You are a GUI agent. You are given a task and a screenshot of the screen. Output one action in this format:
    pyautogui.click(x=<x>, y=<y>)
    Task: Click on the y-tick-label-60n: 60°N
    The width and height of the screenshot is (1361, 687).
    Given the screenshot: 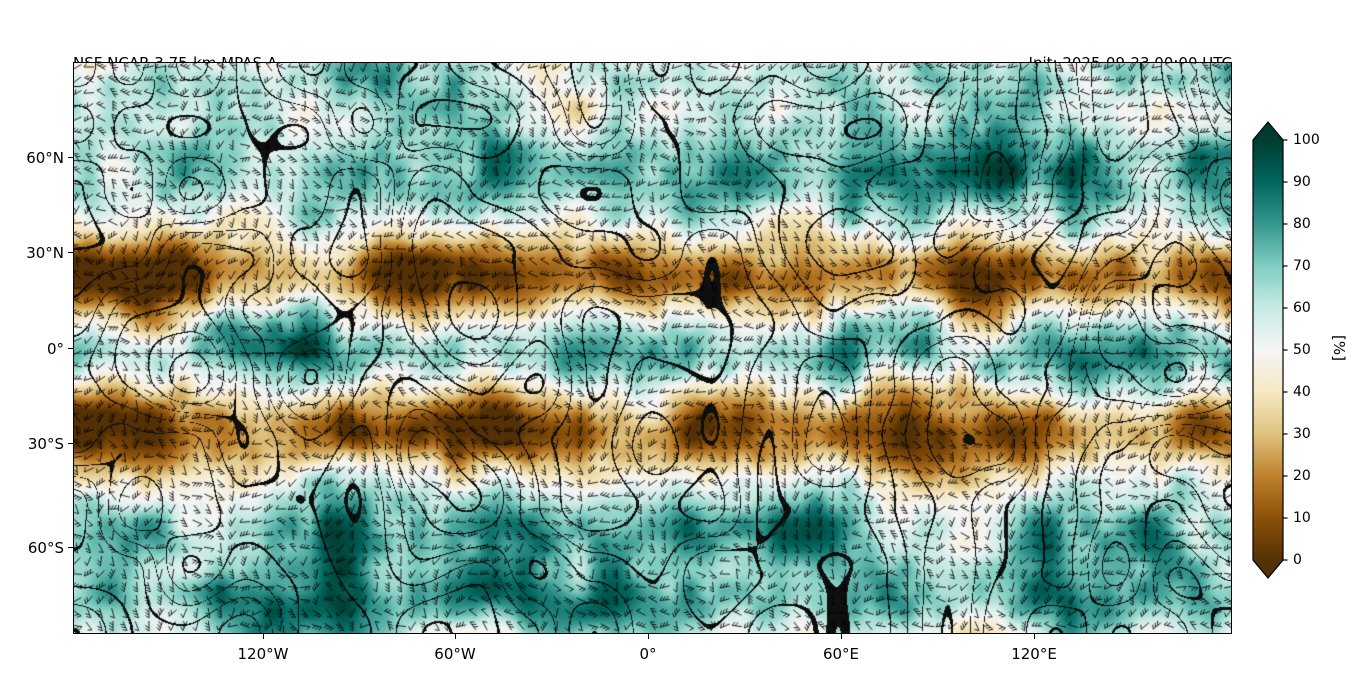 What is the action you would take?
    pyautogui.click(x=45, y=158)
    